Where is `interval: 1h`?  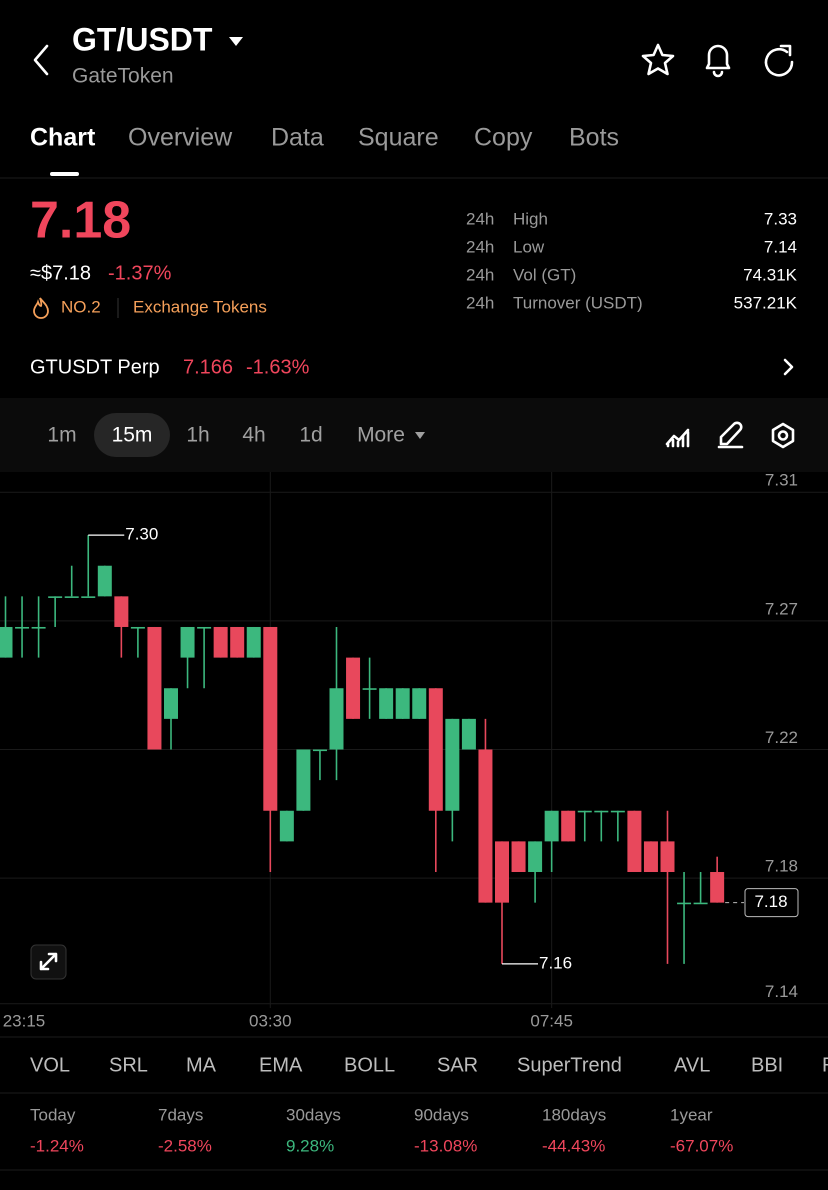 interval: 1h is located at coordinates (197, 435).